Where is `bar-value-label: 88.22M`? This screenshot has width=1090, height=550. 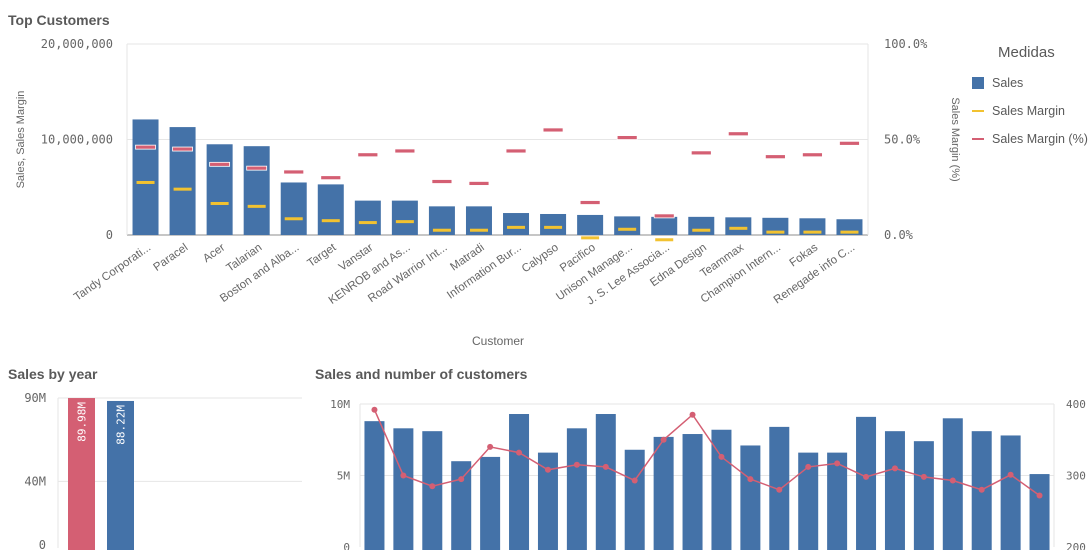
bar-value-label: 88.22M is located at coordinates (121, 425).